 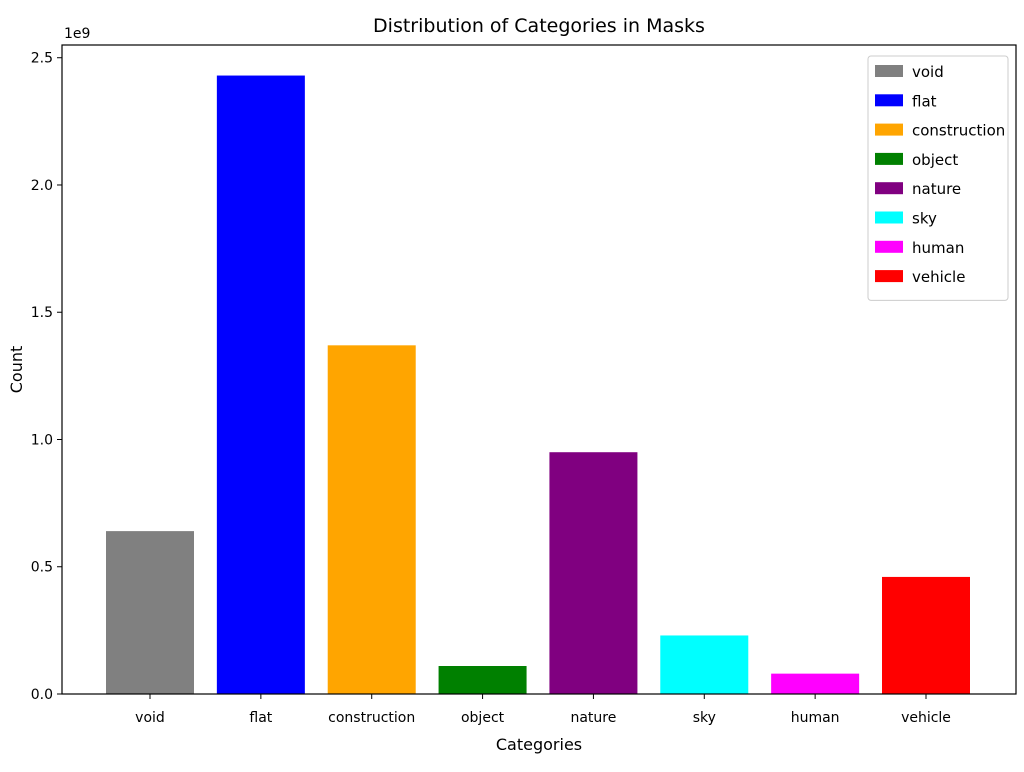 I want to click on y-tick-label: 2.5, so click(x=42, y=59).